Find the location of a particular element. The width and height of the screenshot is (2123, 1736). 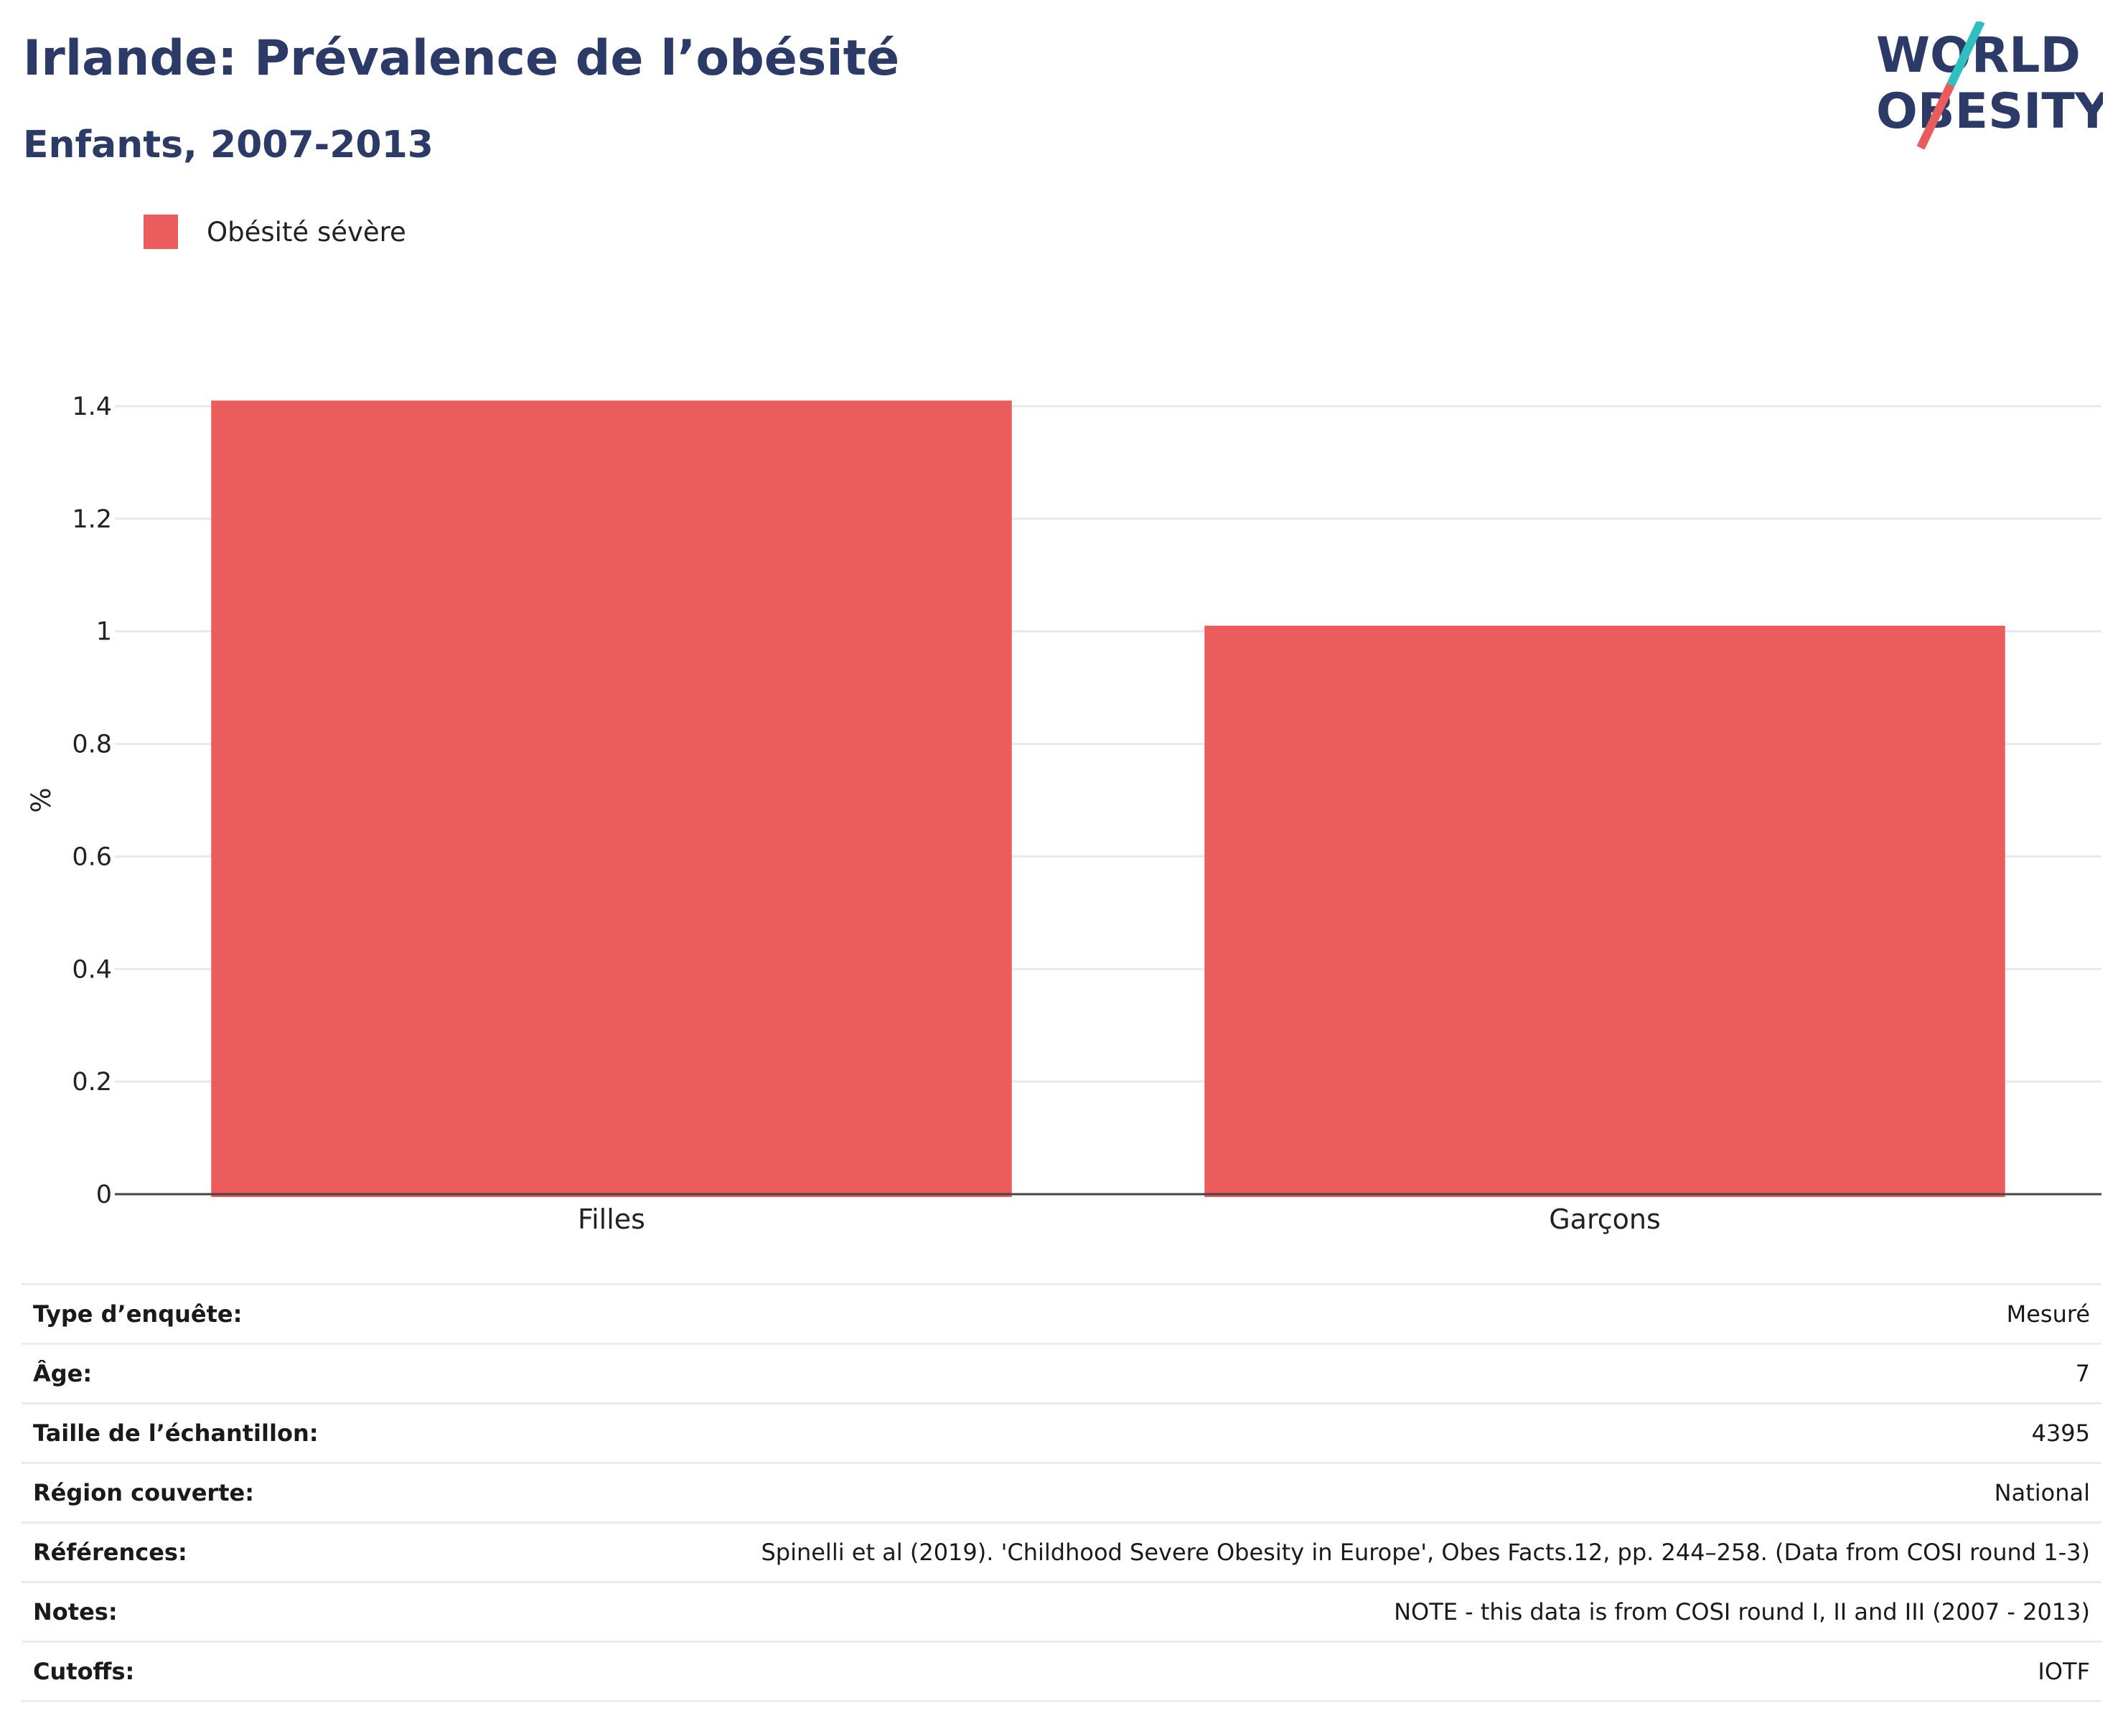

world-obesity-logo: WORLD OBESITY is located at coordinates (1989, 86).